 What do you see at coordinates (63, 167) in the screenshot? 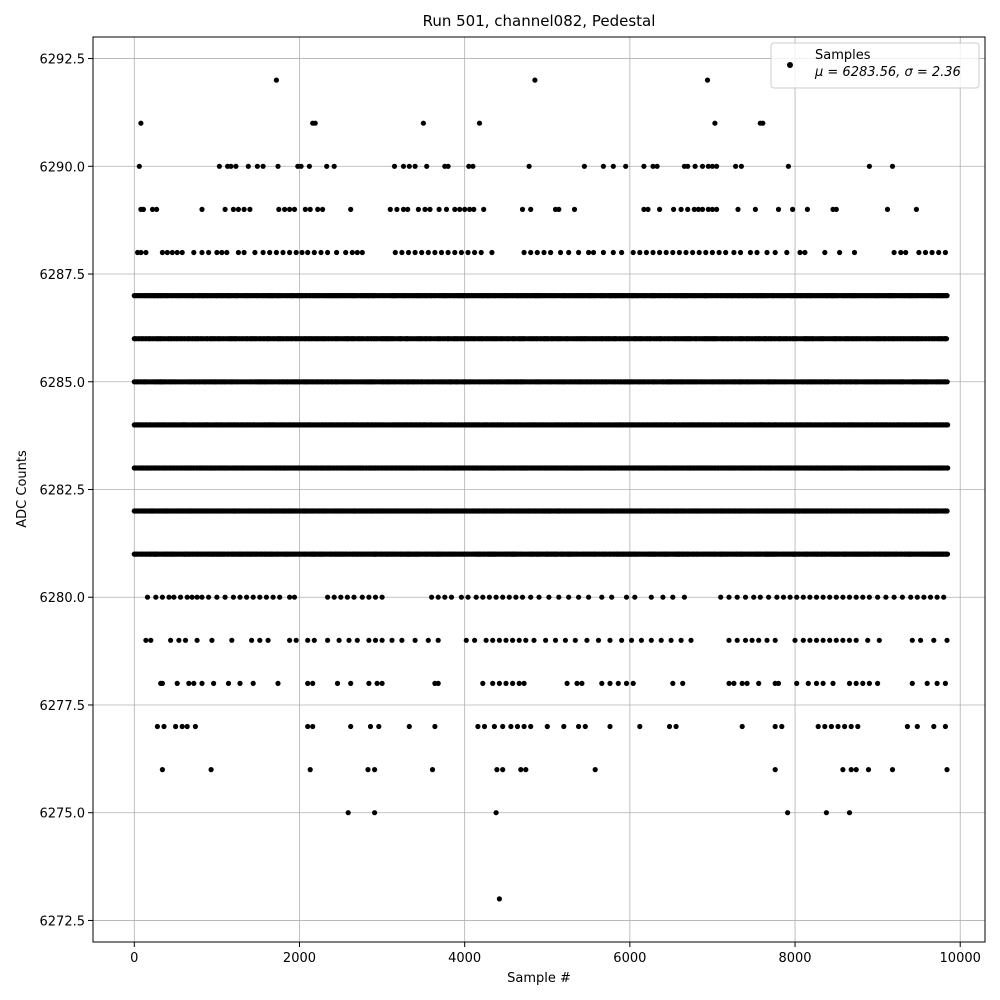
I see `y-tick-label: 6290.0` at bounding box center [63, 167].